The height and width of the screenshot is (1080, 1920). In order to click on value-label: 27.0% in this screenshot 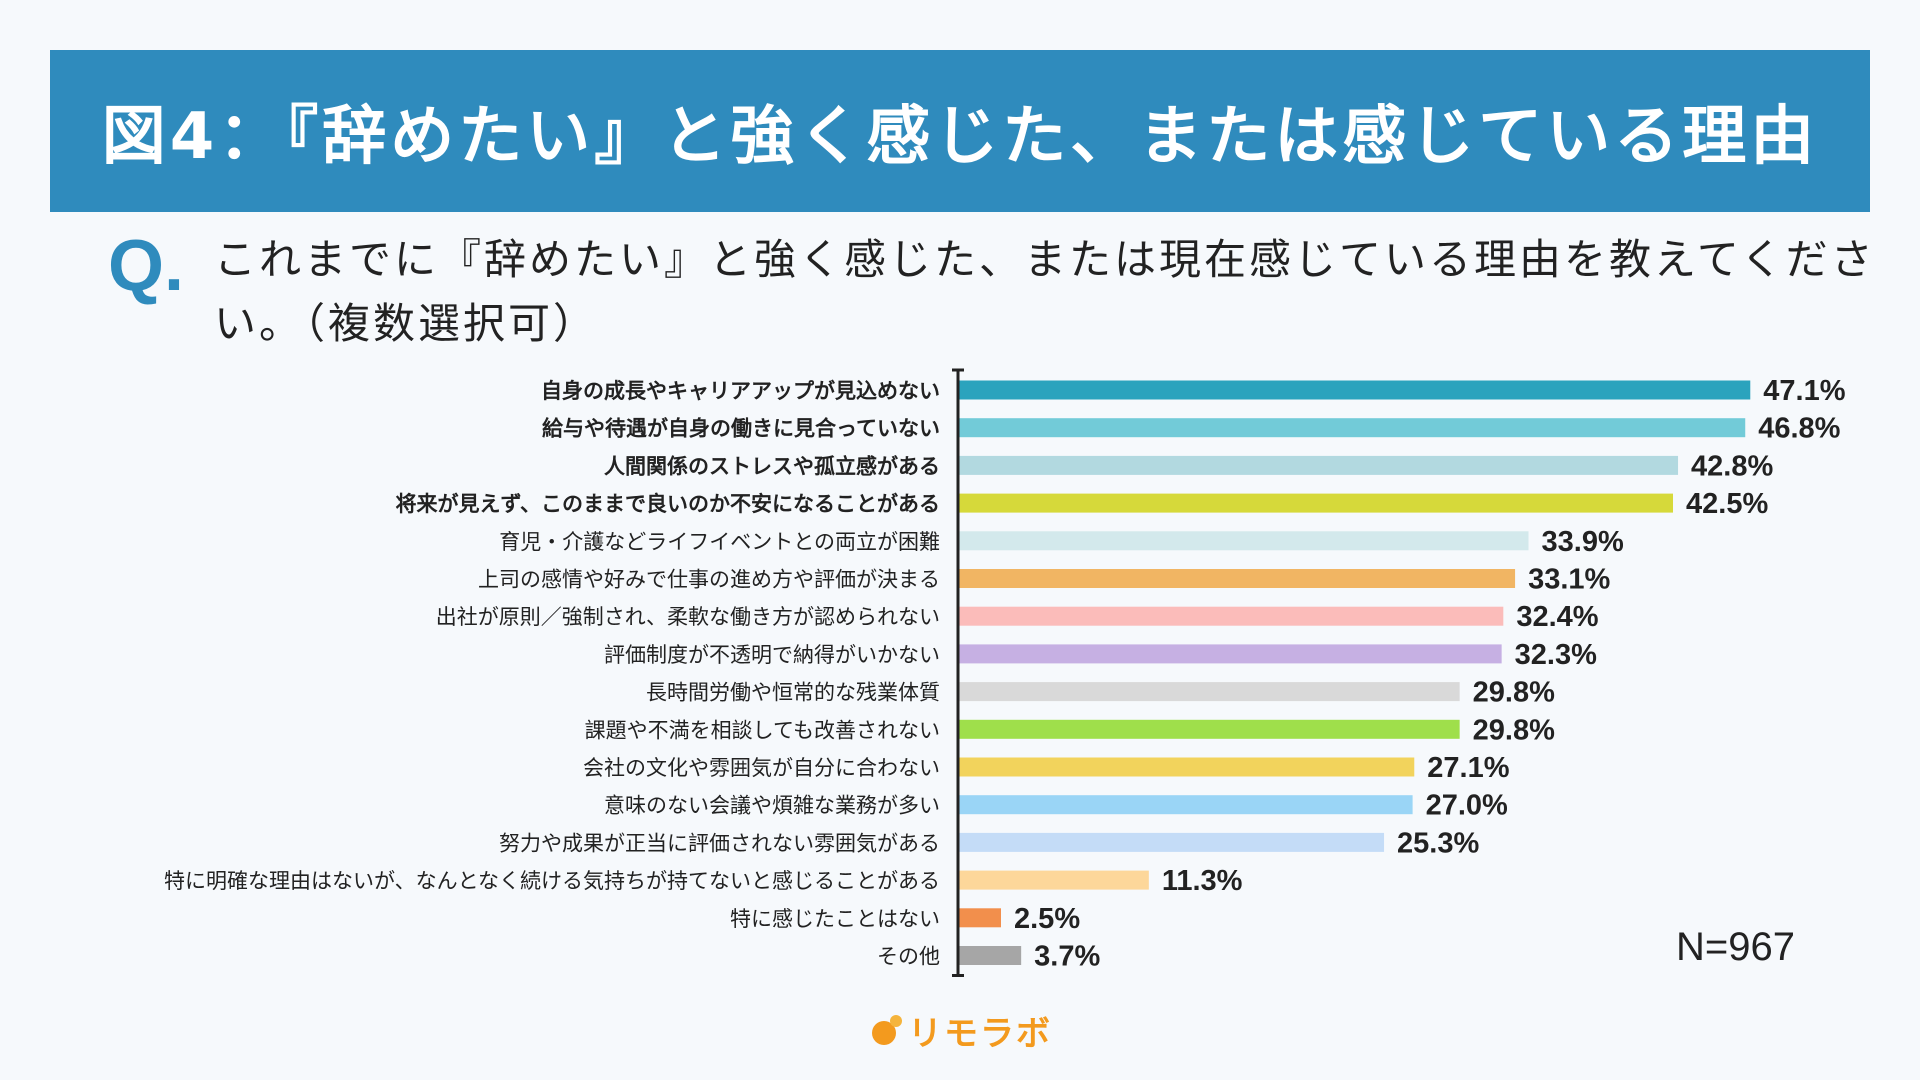, I will do `click(1467, 806)`.